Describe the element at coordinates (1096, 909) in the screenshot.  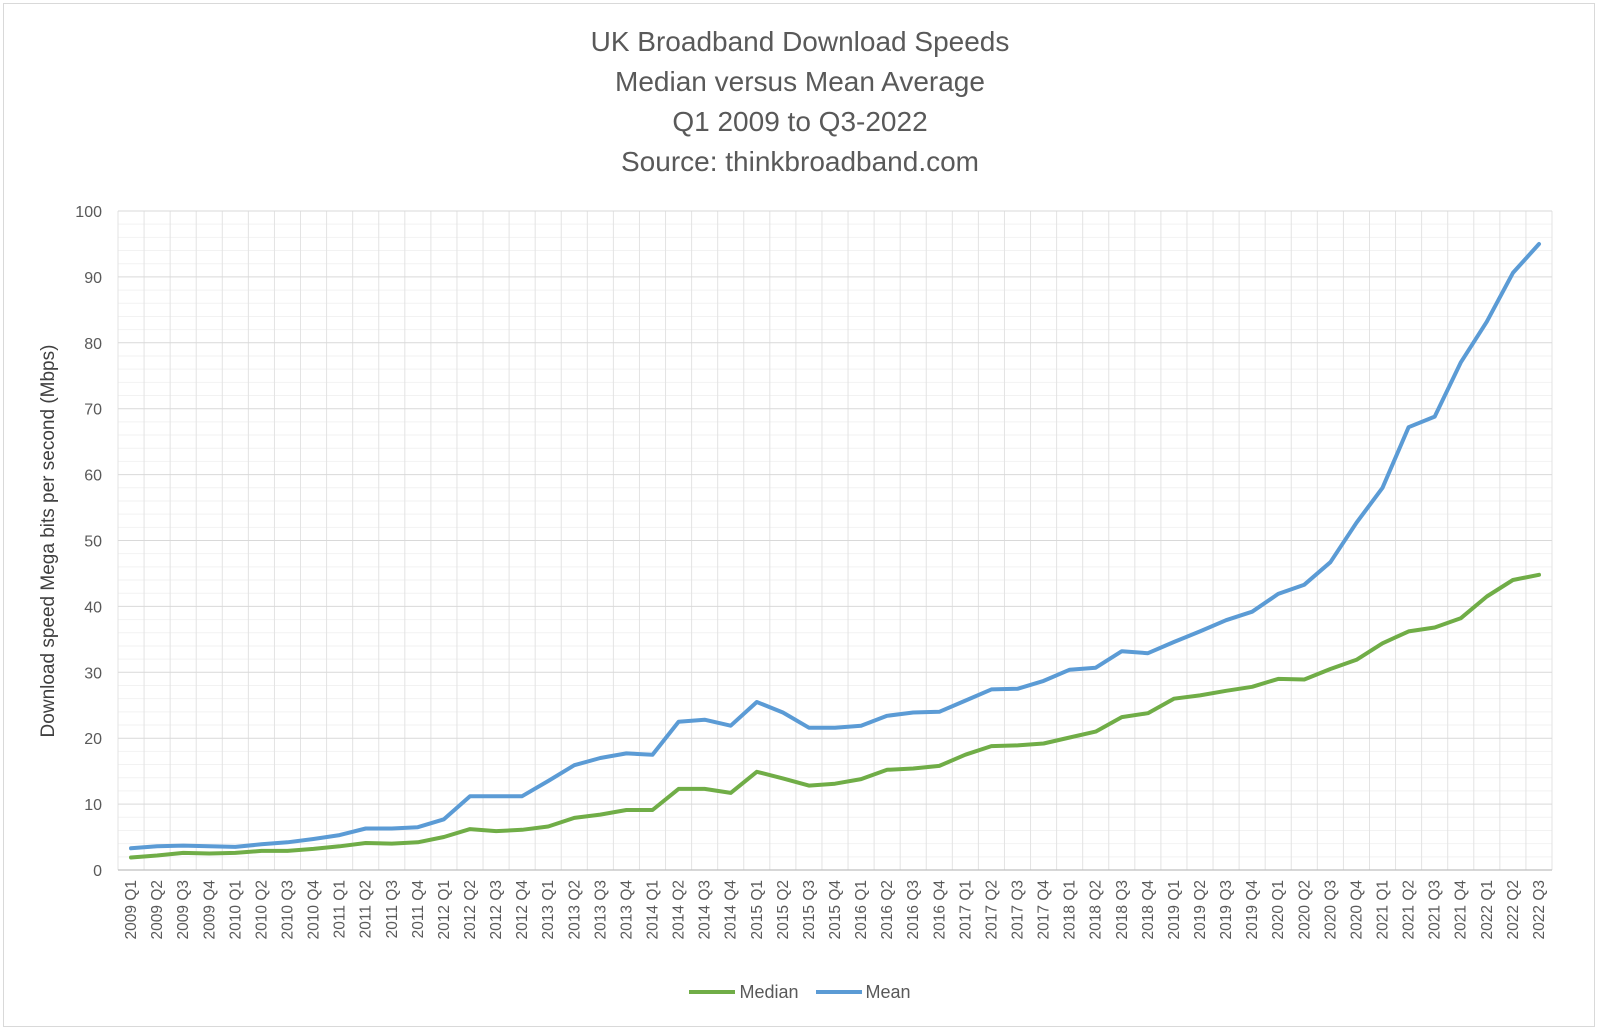
I see `x-tick-label: 2018 Q2` at that location.